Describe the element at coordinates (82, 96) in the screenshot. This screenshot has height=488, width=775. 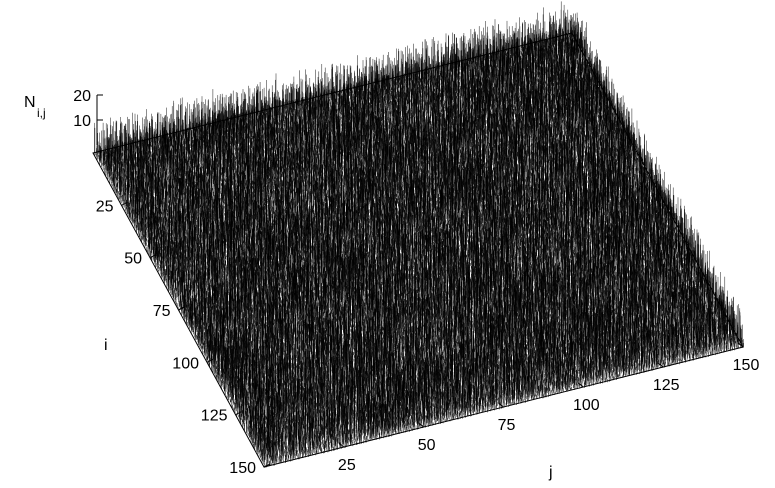
I see `z-tick-label: 20` at that location.